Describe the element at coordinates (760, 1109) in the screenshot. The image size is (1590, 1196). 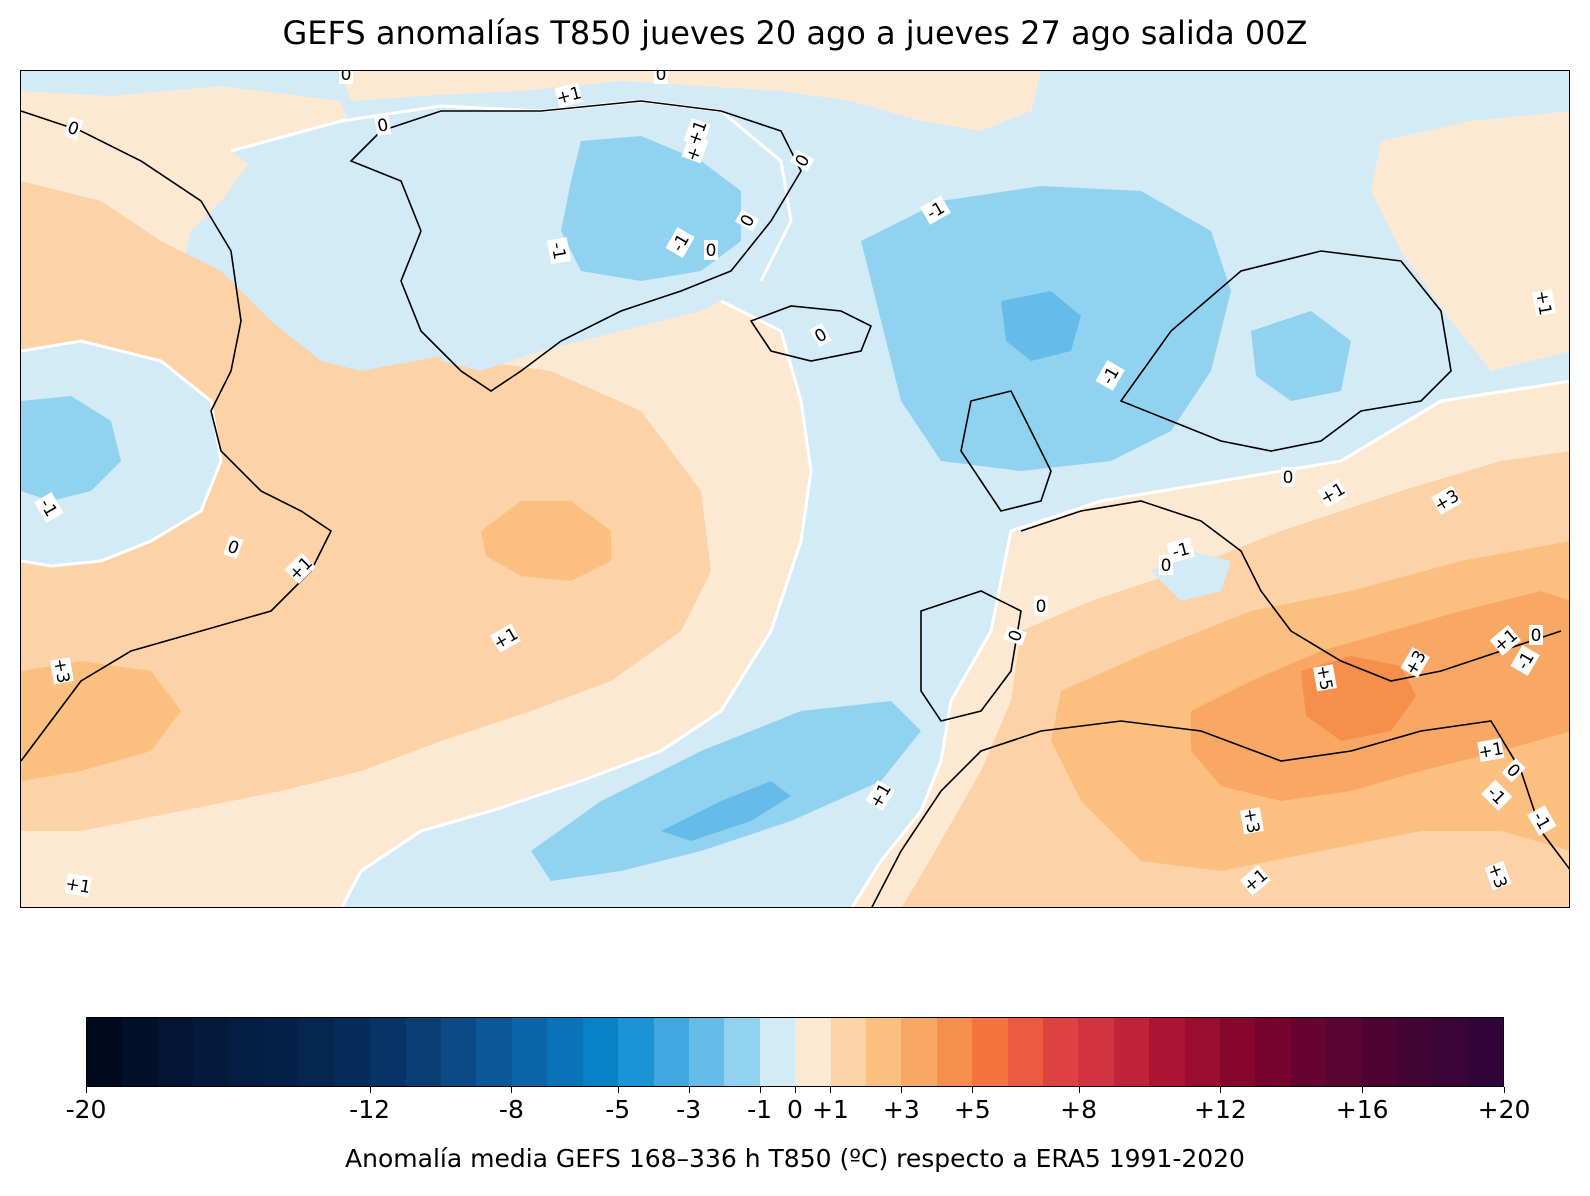
I see `colorbar-tick-label: -1` at that location.